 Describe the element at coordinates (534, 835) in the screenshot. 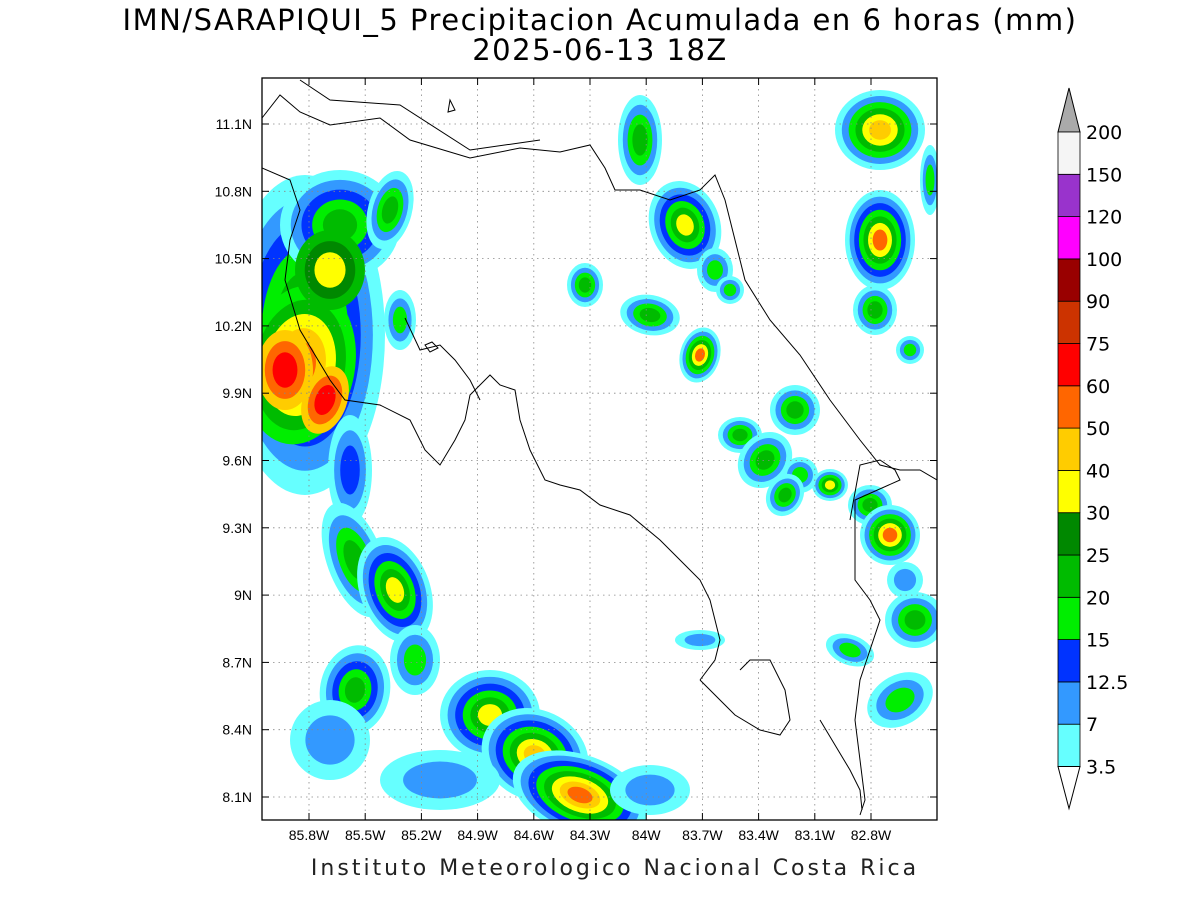

I see `x-tick-label: 84.6W` at that location.